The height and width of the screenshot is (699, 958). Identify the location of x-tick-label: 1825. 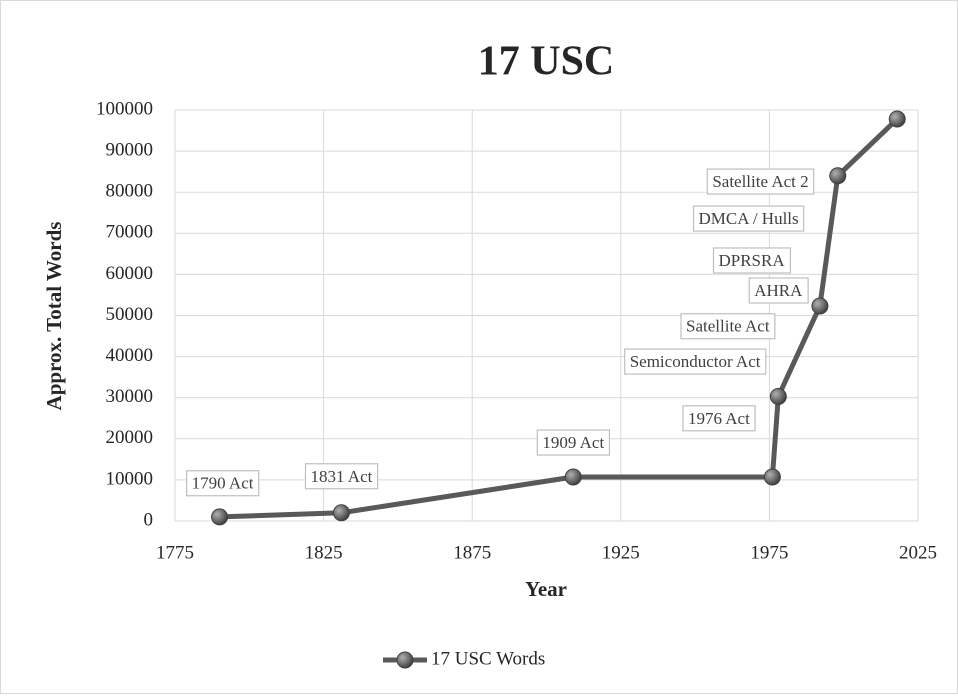
(324, 552).